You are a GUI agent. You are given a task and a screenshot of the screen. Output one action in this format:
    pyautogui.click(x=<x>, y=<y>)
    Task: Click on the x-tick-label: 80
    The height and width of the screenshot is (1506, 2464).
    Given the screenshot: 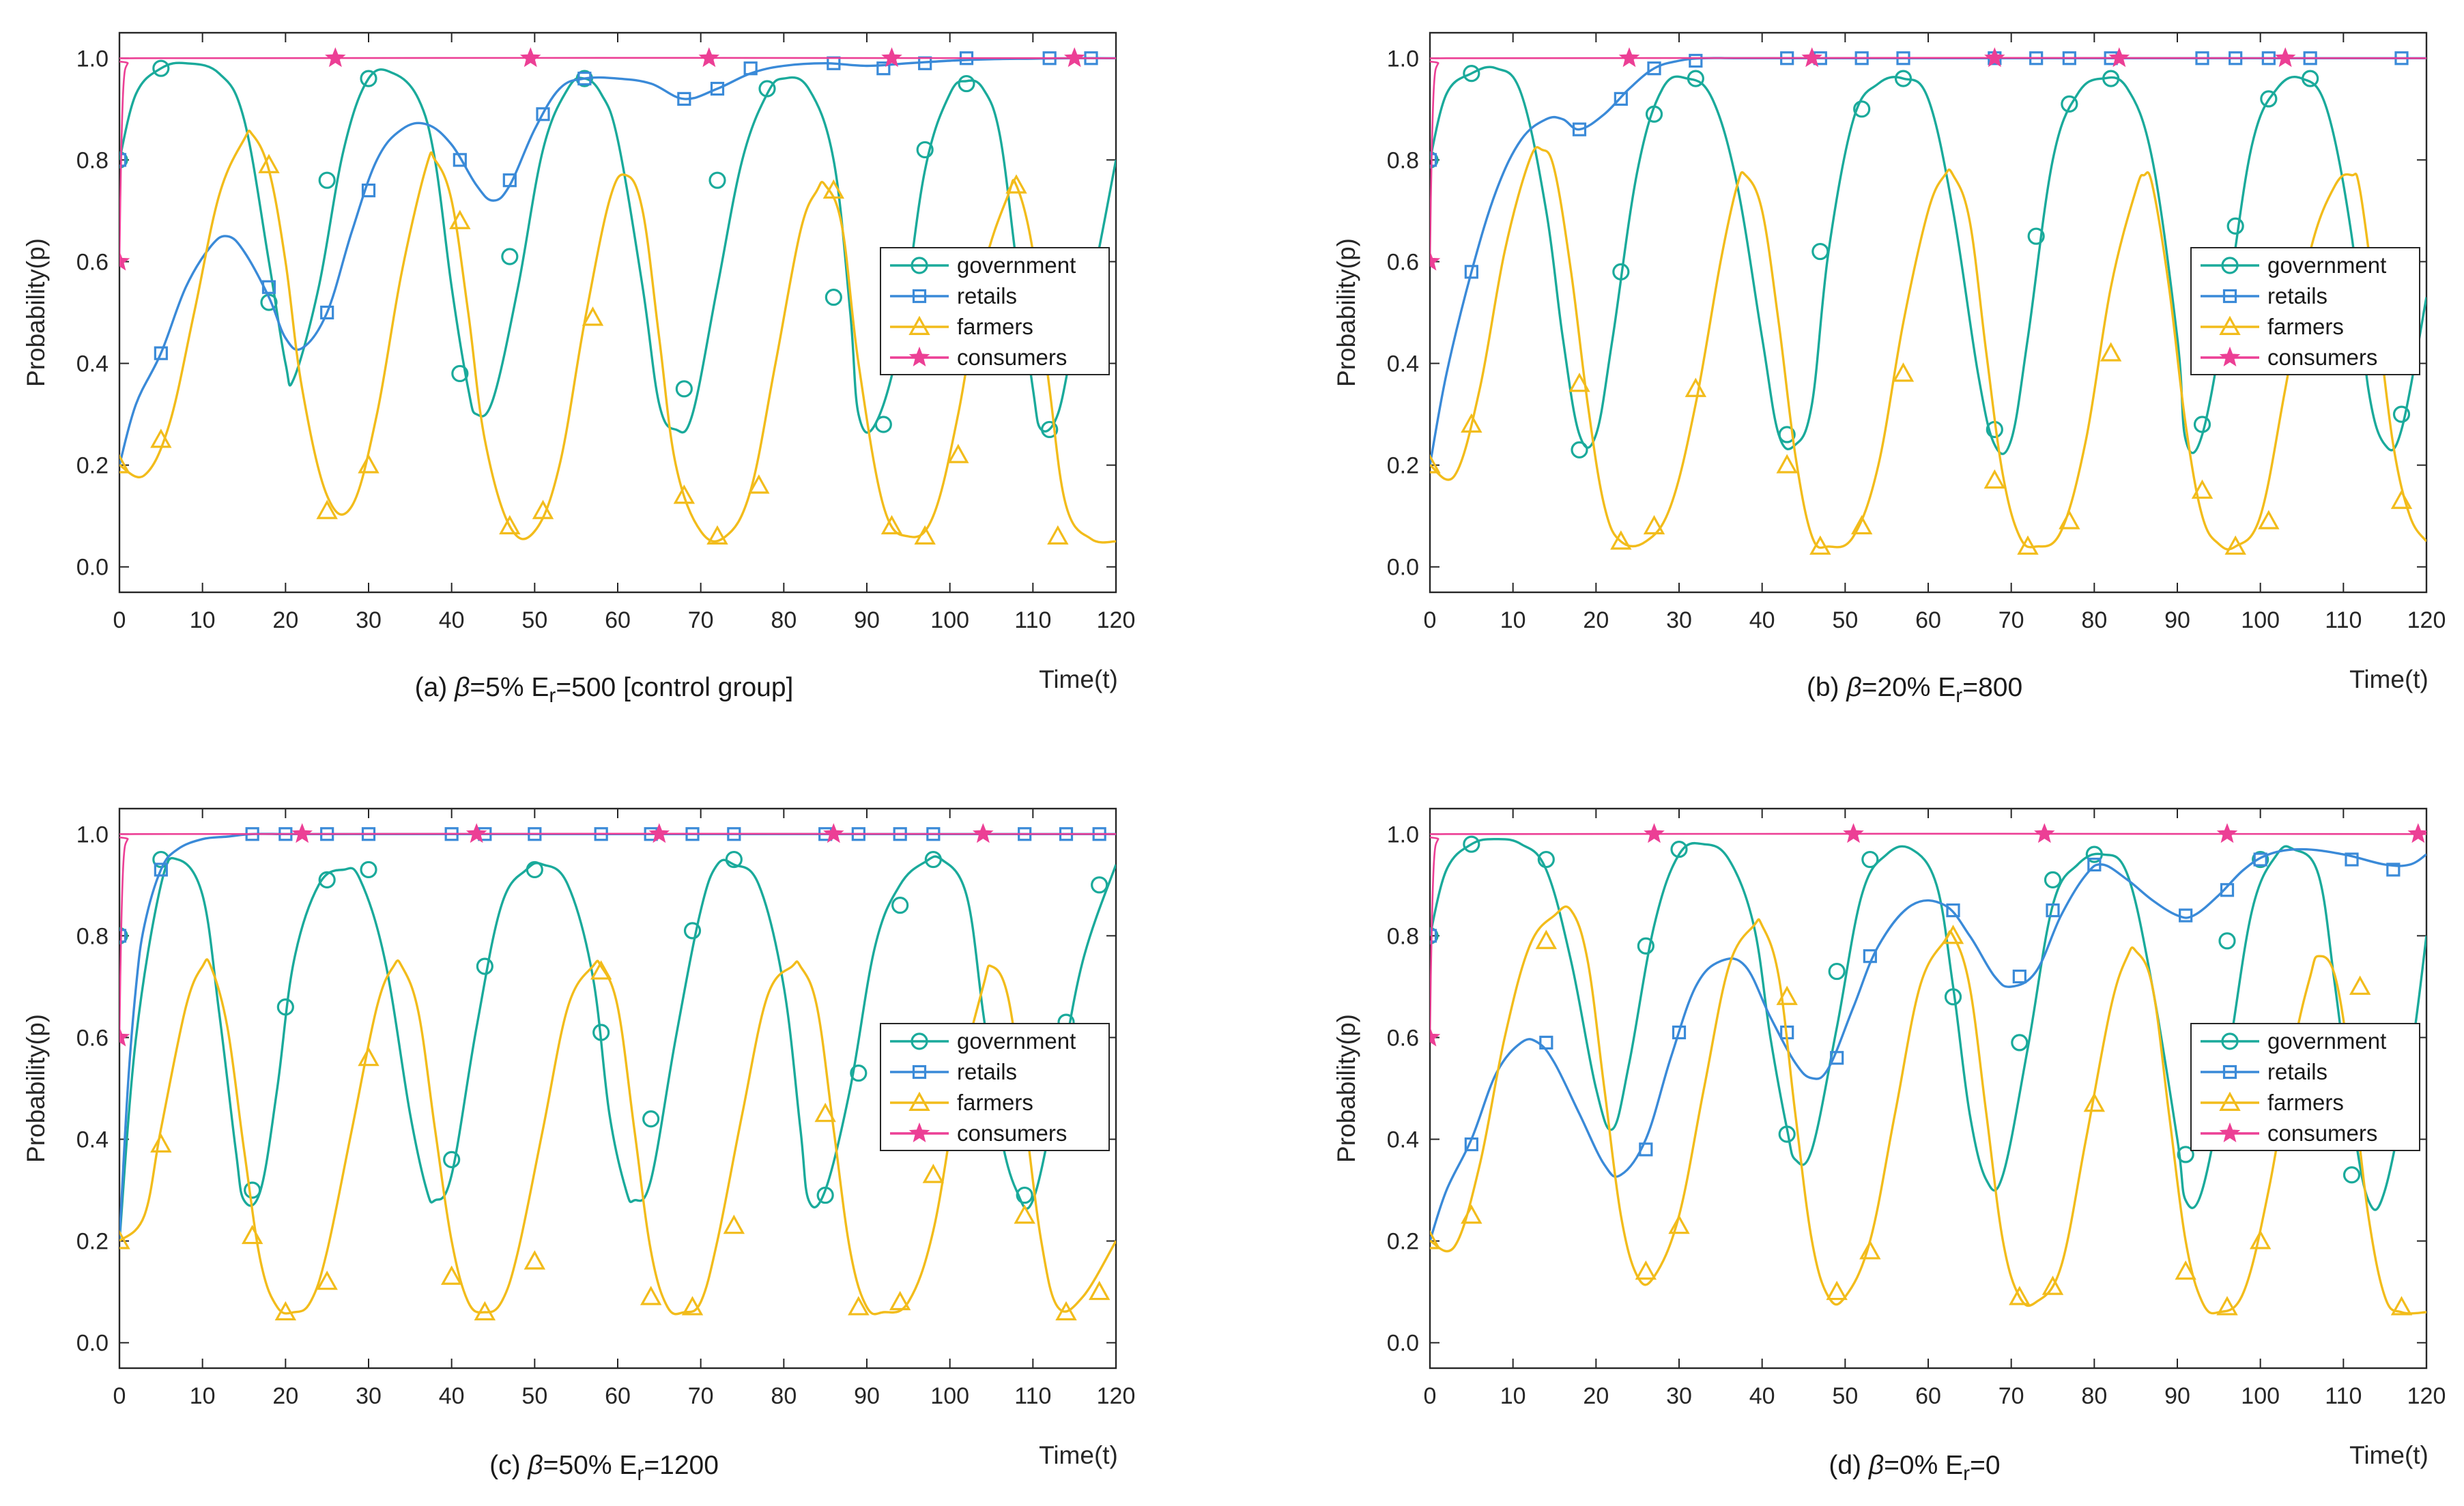 What is the action you would take?
    pyautogui.click(x=2094, y=1396)
    